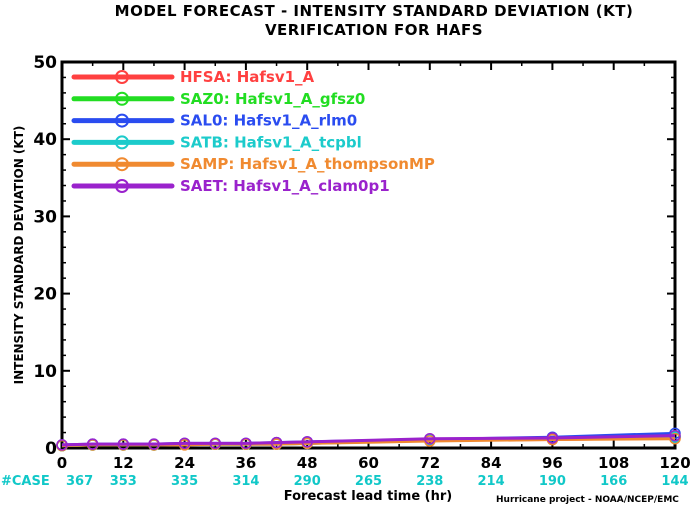 The height and width of the screenshot is (506, 700). What do you see at coordinates (613, 481) in the screenshot?
I see `case-count: 166` at bounding box center [613, 481].